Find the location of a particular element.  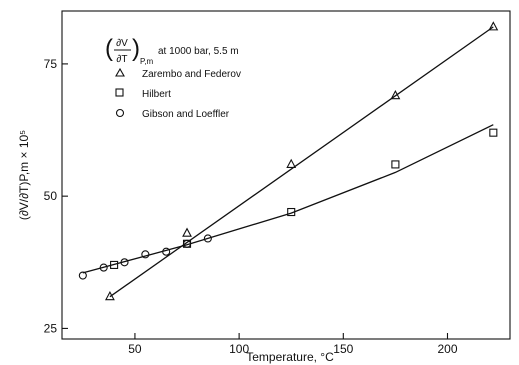

legend-header-denominator: ∂T is located at coordinates (121, 59).